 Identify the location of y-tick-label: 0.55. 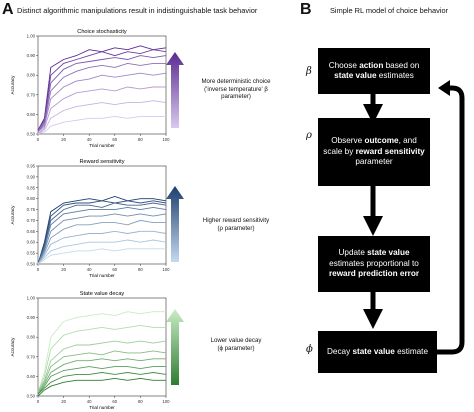
(31, 253).